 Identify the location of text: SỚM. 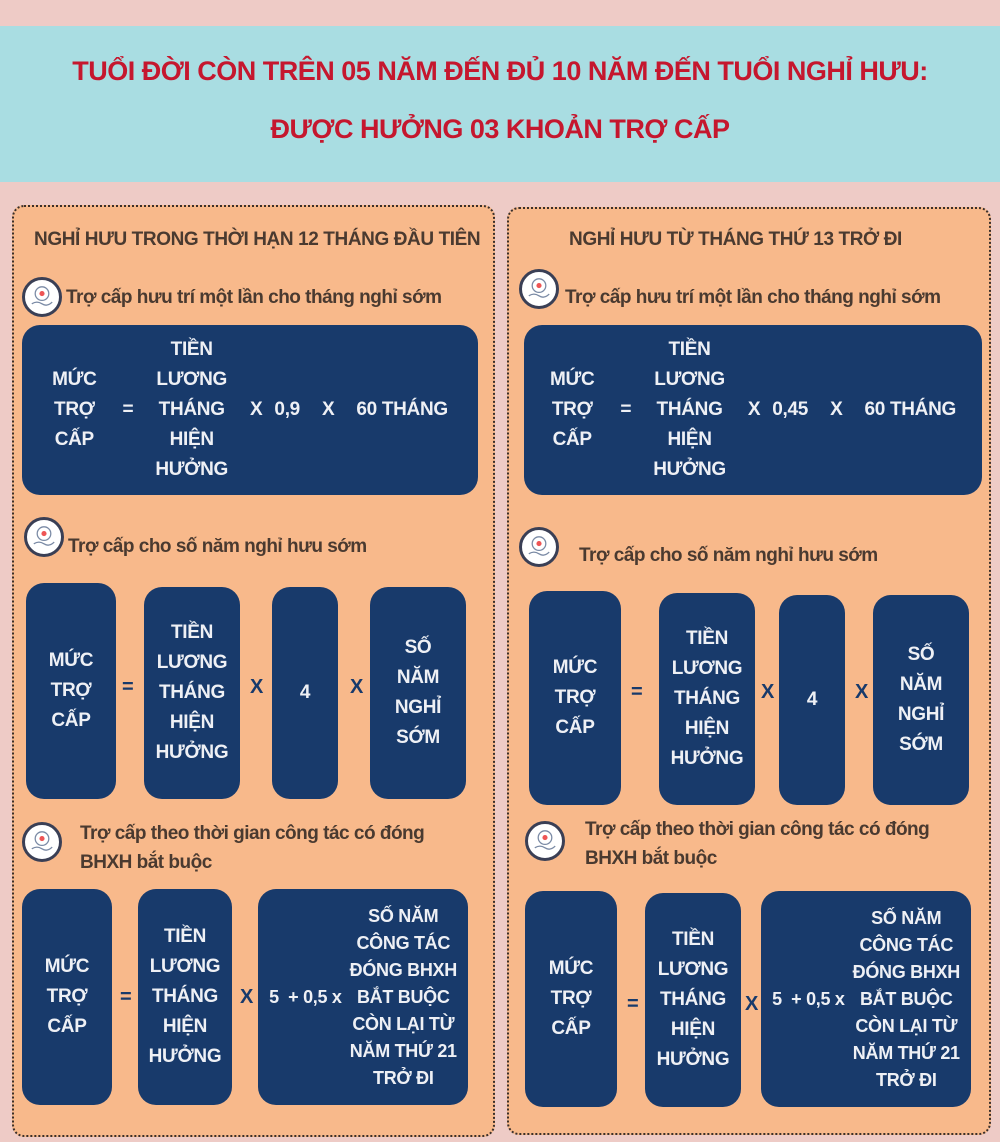
(418, 737).